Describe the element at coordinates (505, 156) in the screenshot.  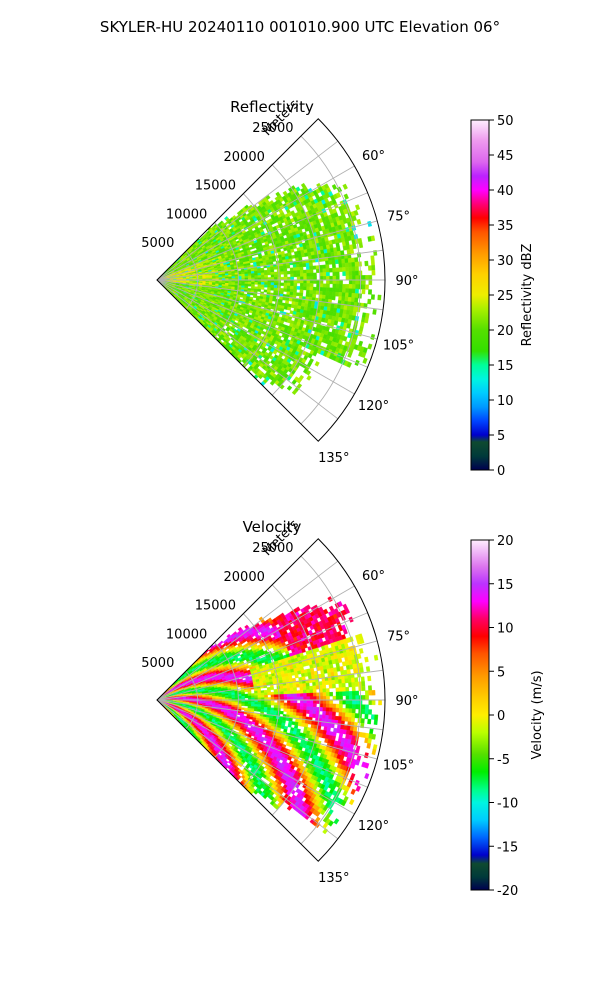
I see `colorbar-tick-label: 45` at that location.